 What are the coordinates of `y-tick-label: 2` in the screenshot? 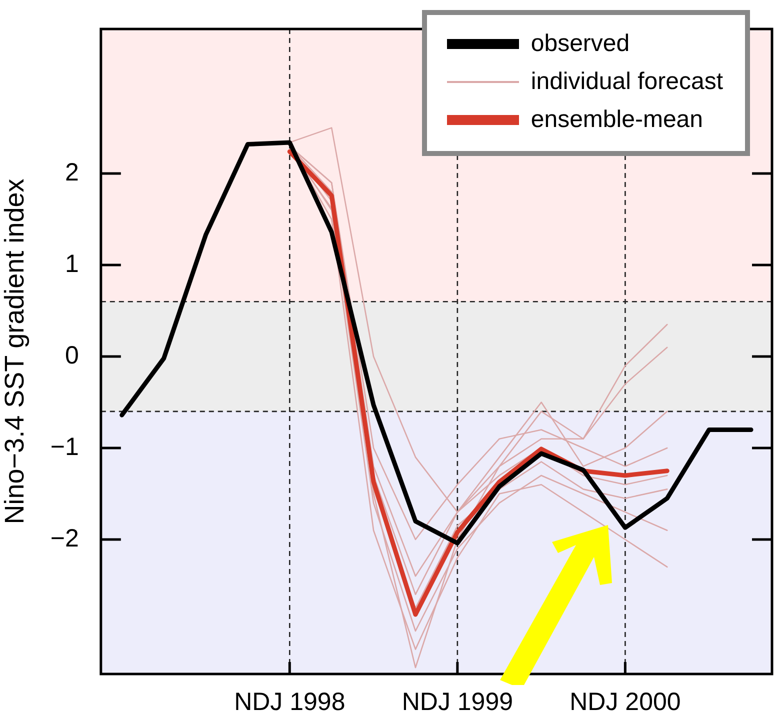 It's located at (71, 172).